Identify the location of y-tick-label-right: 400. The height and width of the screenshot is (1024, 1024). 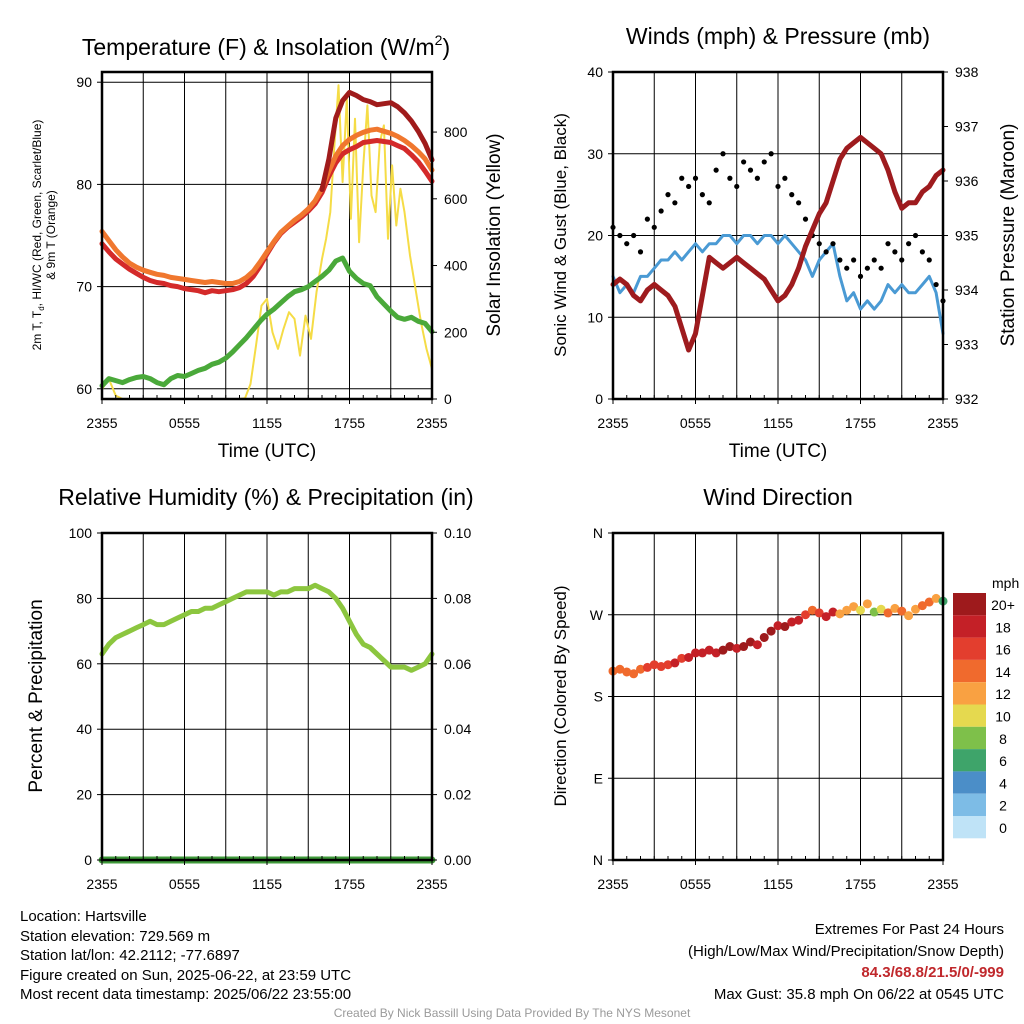
(456, 266).